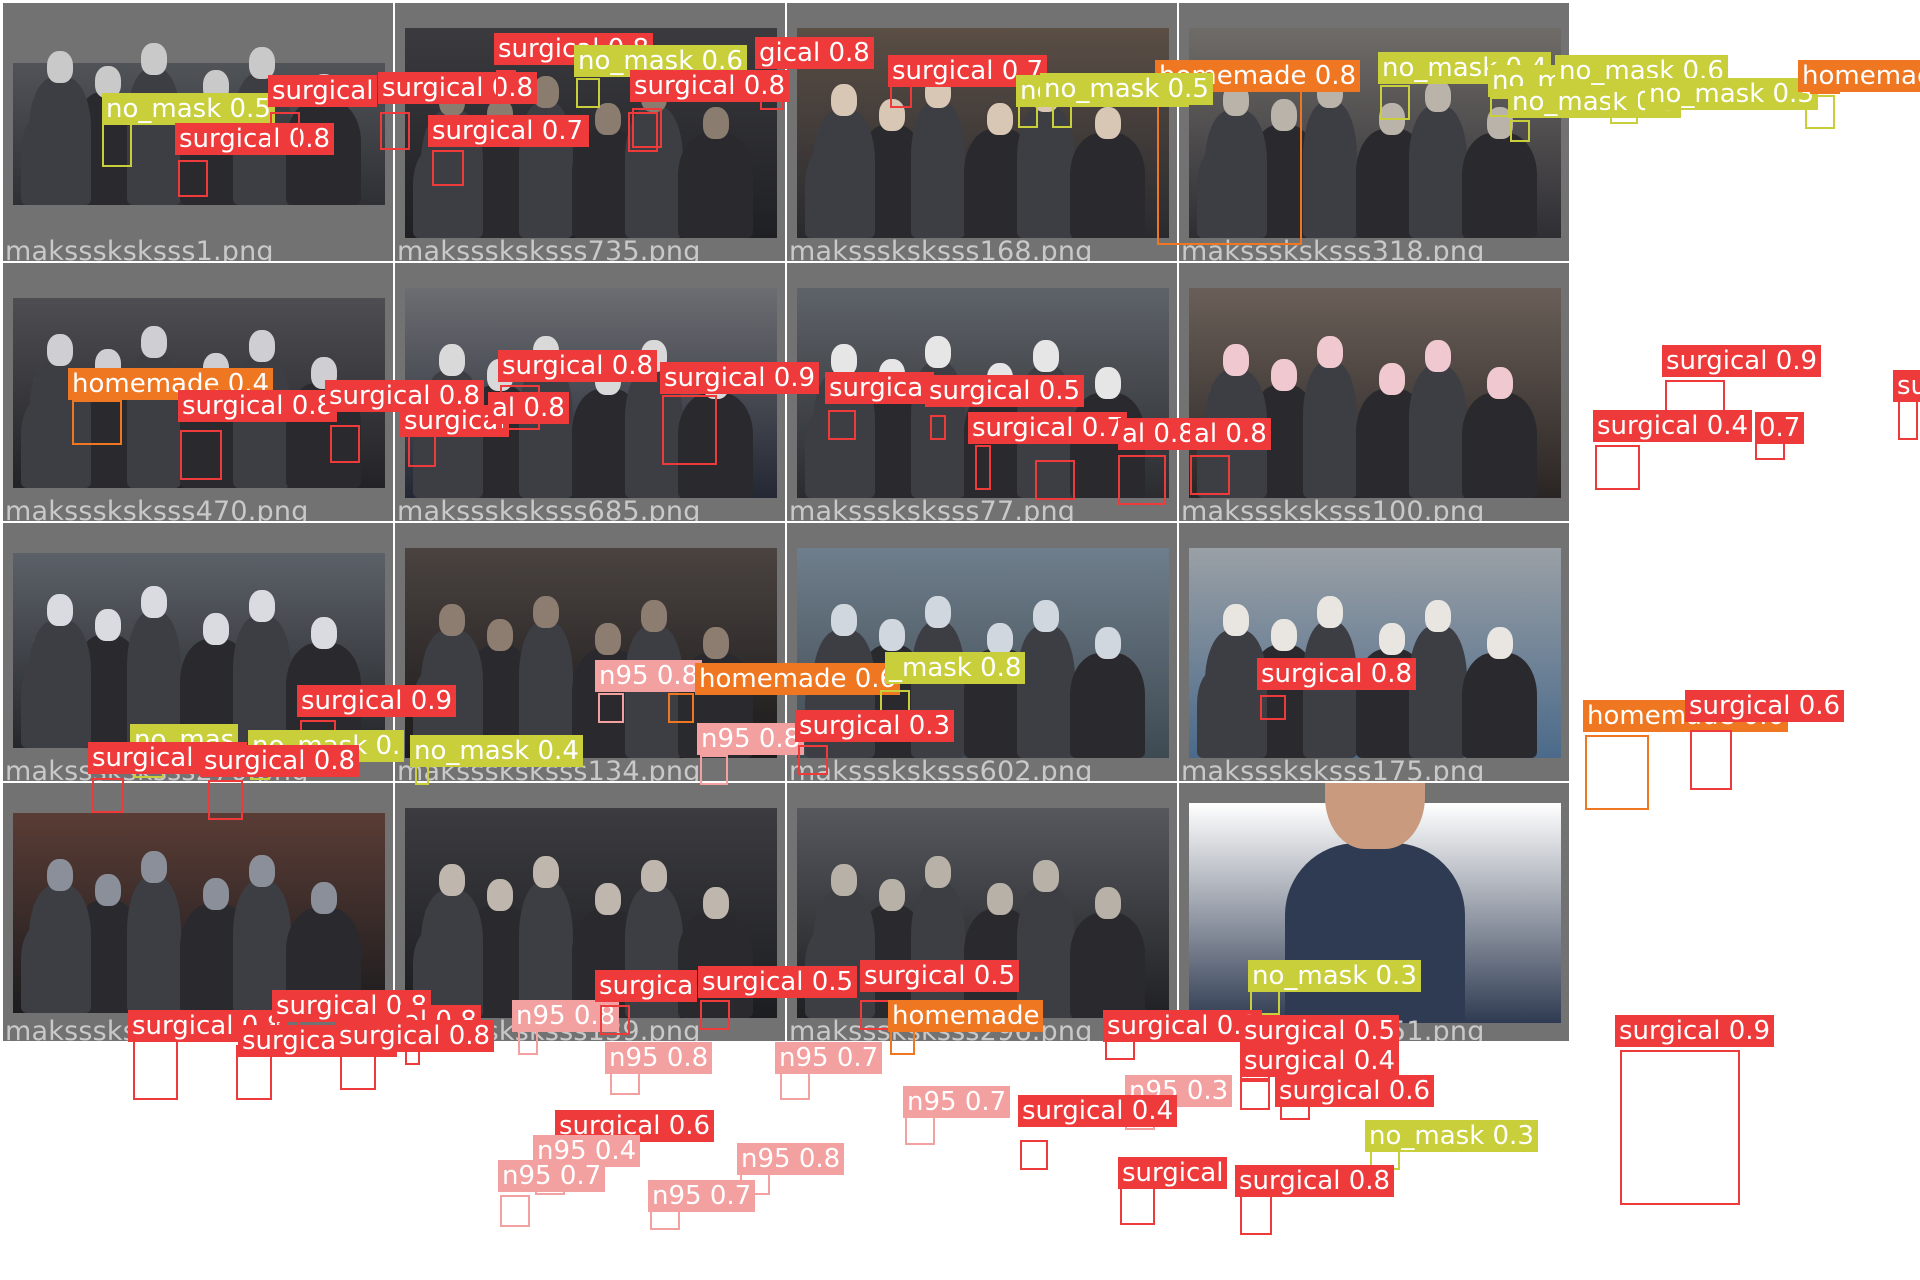  What do you see at coordinates (549, 248) in the screenshot?
I see `filename-label: maksssksksss735.png` at bounding box center [549, 248].